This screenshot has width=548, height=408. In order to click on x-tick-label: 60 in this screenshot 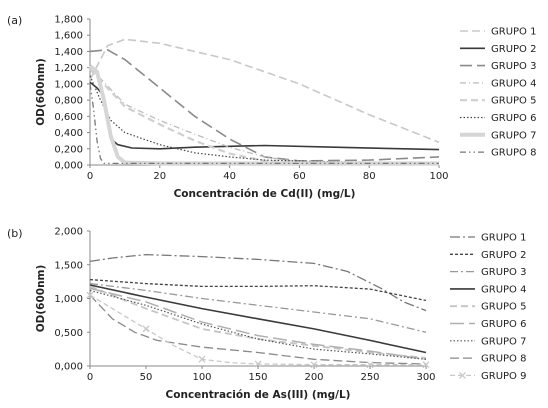, I will do `click(299, 176)`.